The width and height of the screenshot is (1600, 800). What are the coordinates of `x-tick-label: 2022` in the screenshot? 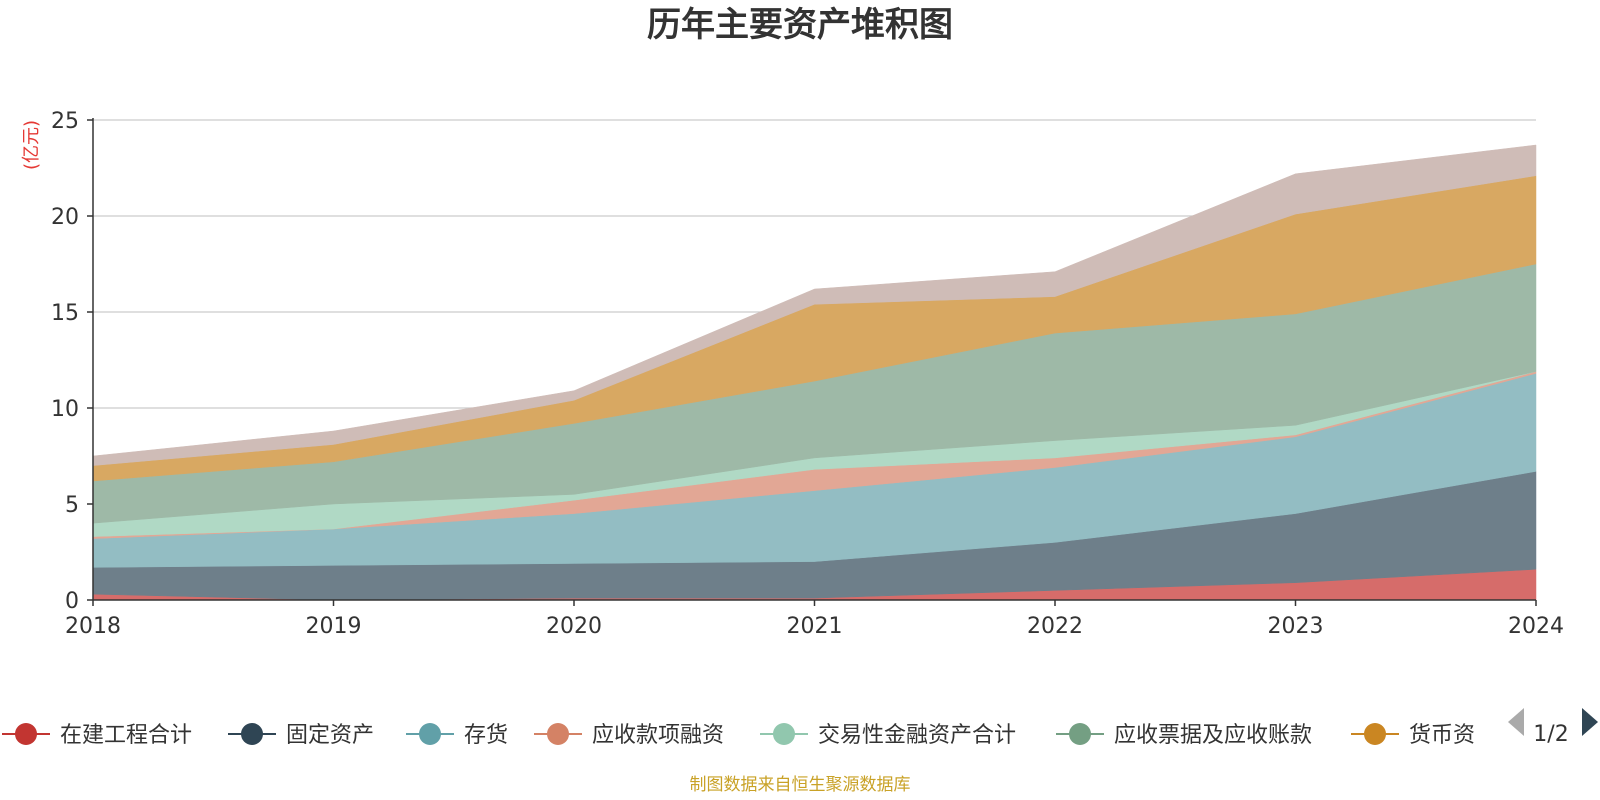 It's located at (1055, 626).